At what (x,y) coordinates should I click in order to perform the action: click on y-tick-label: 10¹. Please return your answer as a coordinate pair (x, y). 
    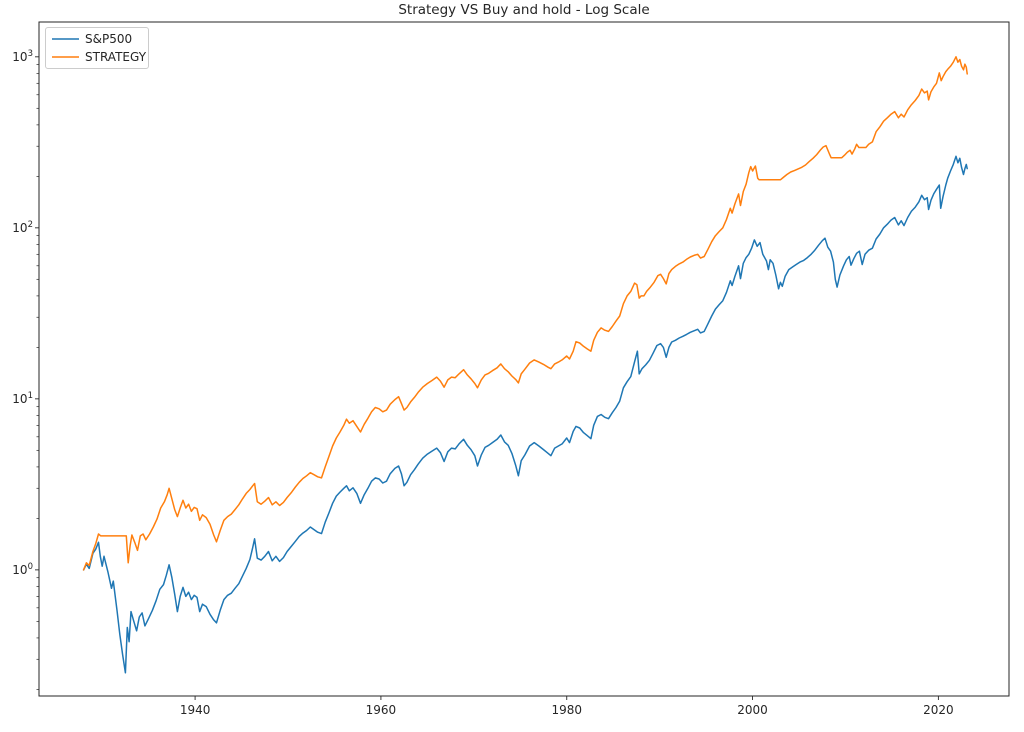
    Looking at the image, I should click on (22, 398).